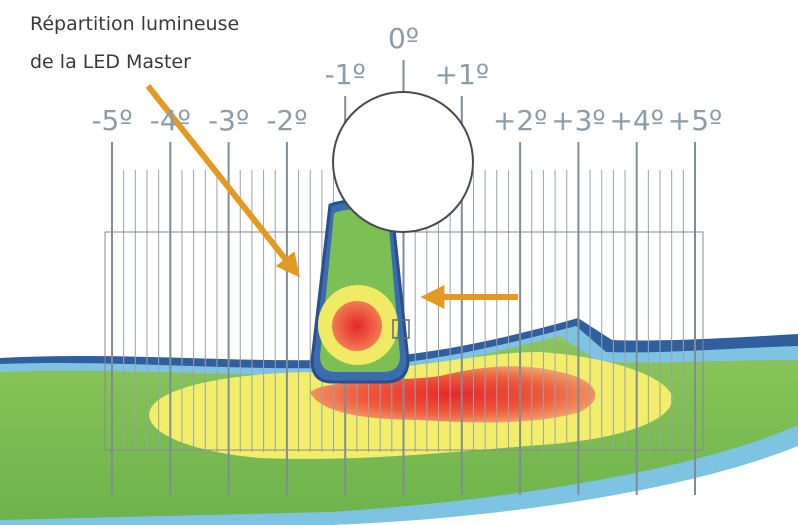 The height and width of the screenshot is (525, 798). I want to click on degree-label: +3º, so click(578, 120).